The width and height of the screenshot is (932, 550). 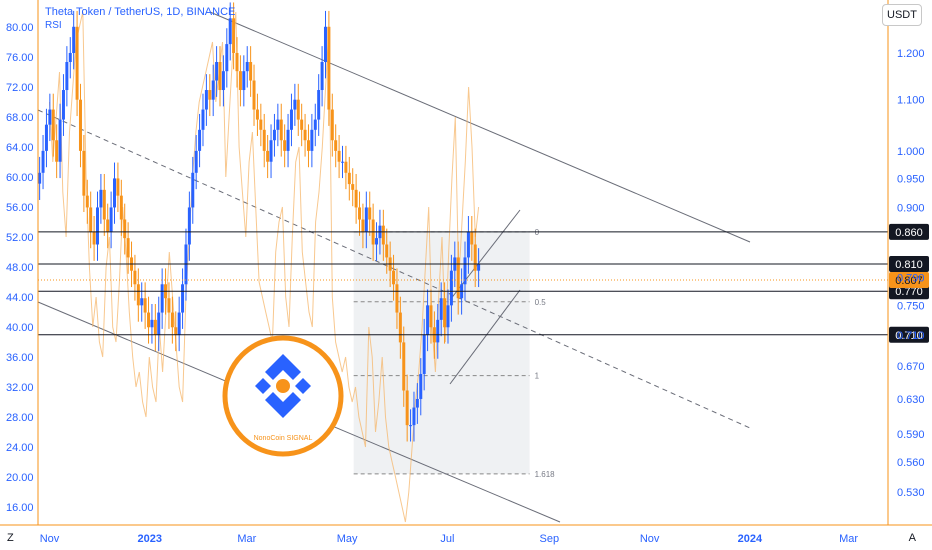 I want to click on symbol-title: Theta Token / TetherUS, 1D, BINANCE, so click(x=140, y=12).